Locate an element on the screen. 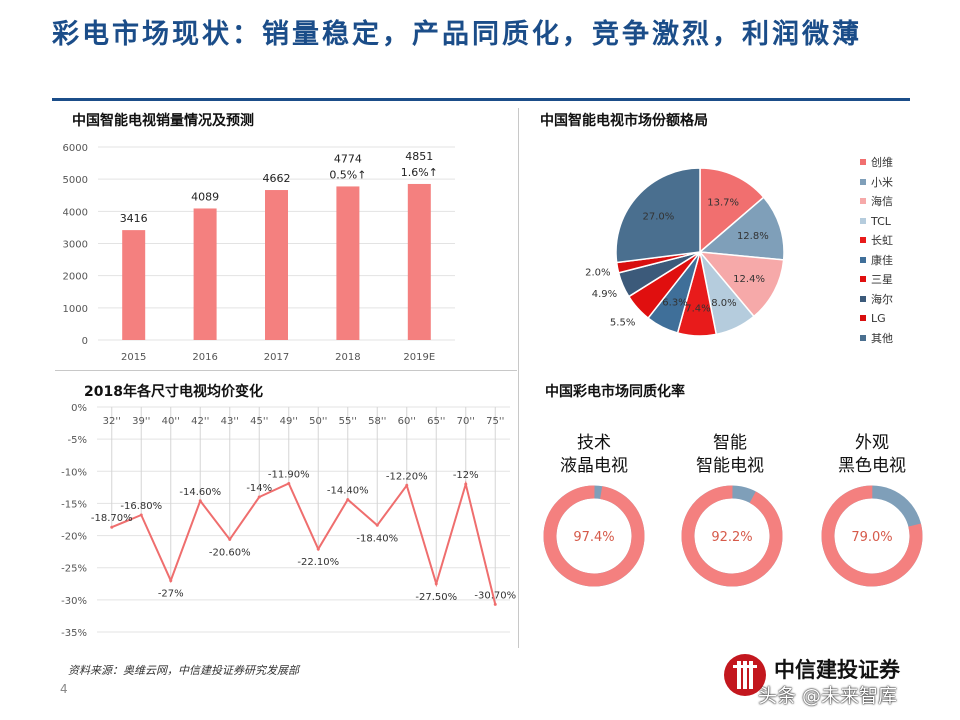 Image resolution: width=960 pixels, height=720 pixels. x-tick-label: 42'' is located at coordinates (200, 421).